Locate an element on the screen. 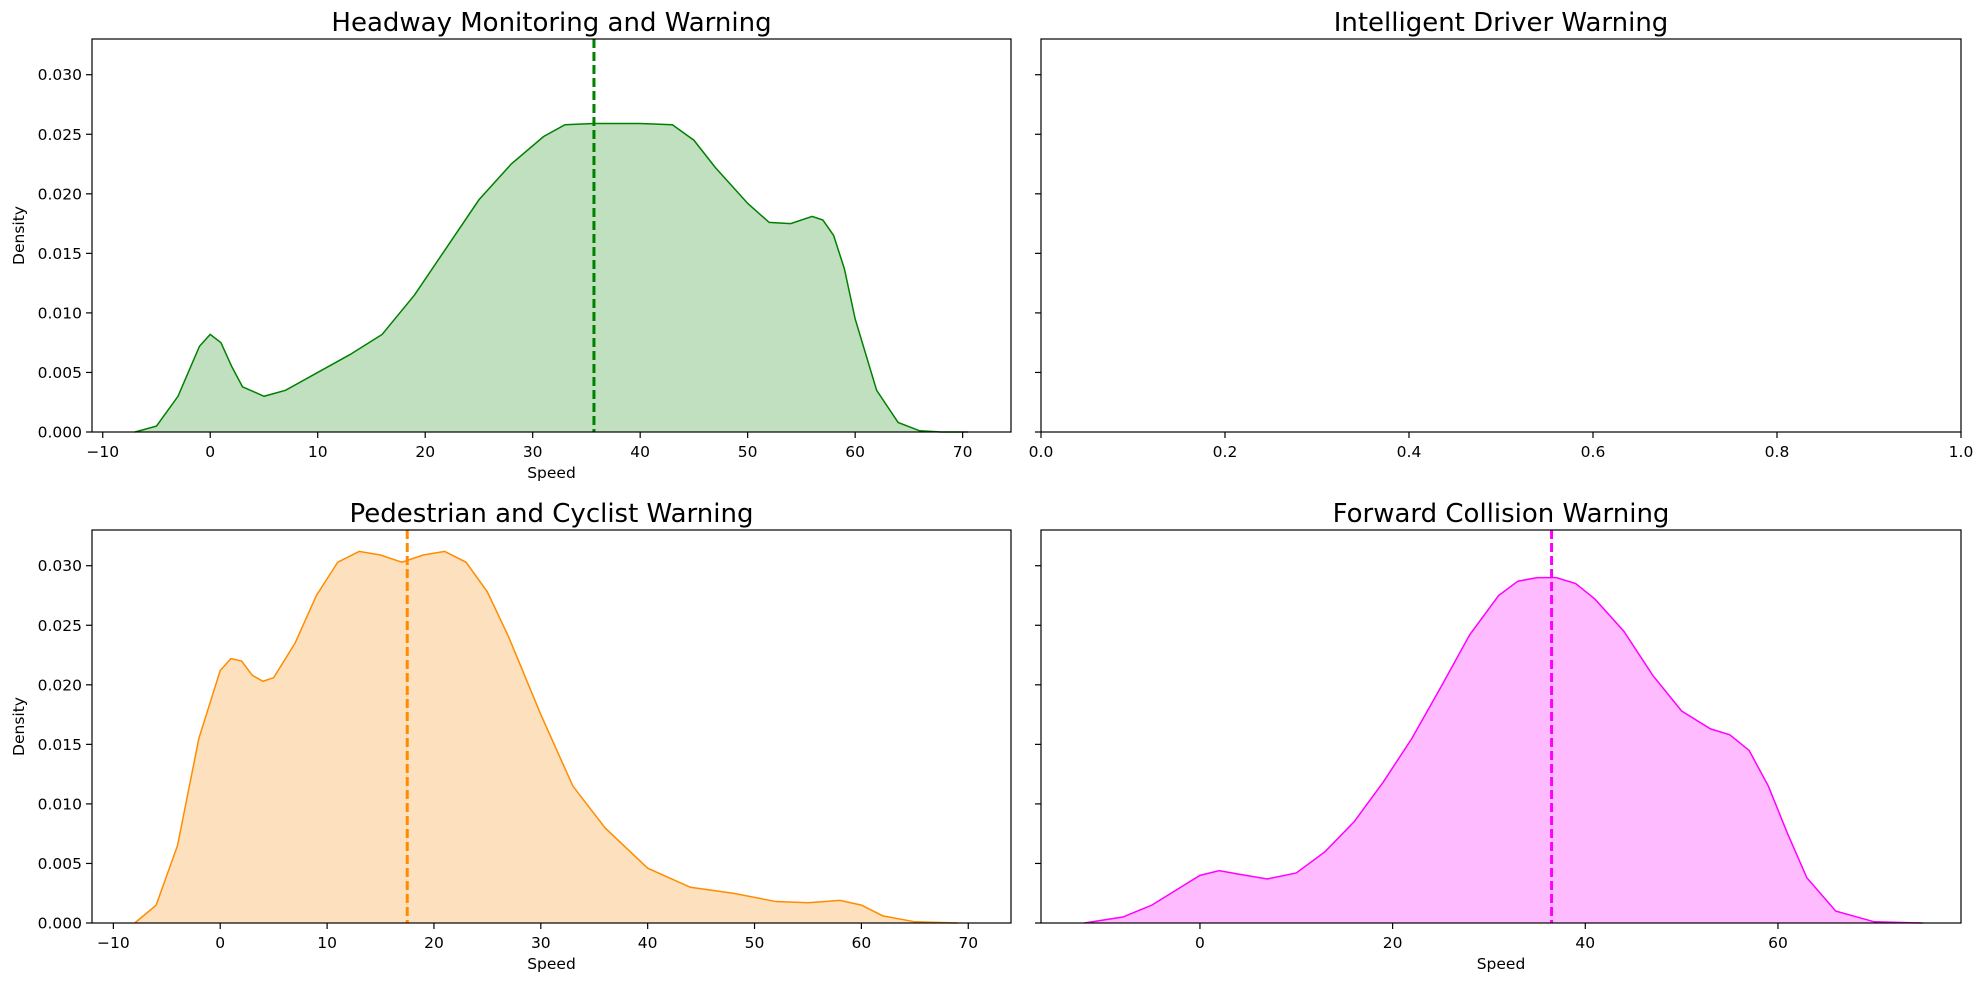  x-tick-label: 0.6 is located at coordinates (1593, 452).